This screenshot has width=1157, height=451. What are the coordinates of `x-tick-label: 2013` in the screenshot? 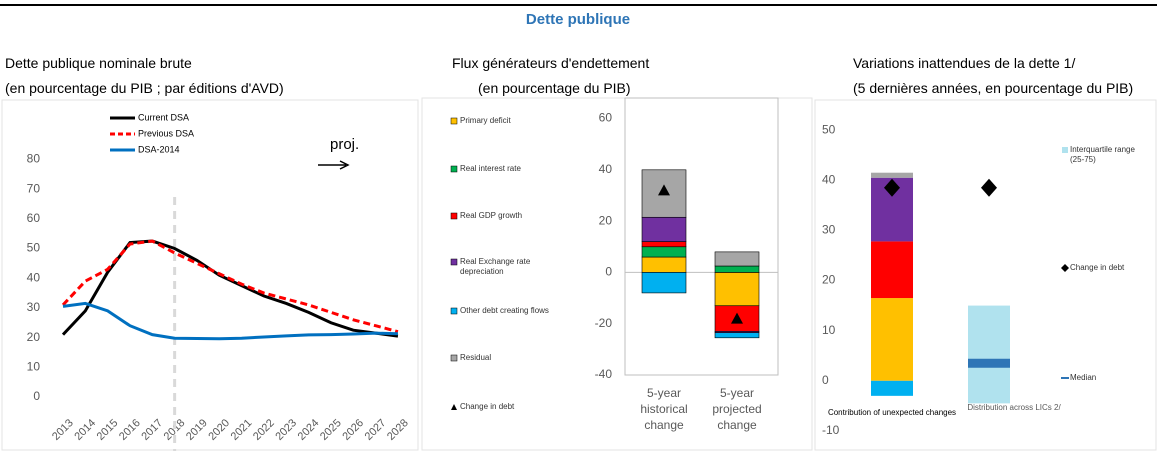 It's located at (63, 430).